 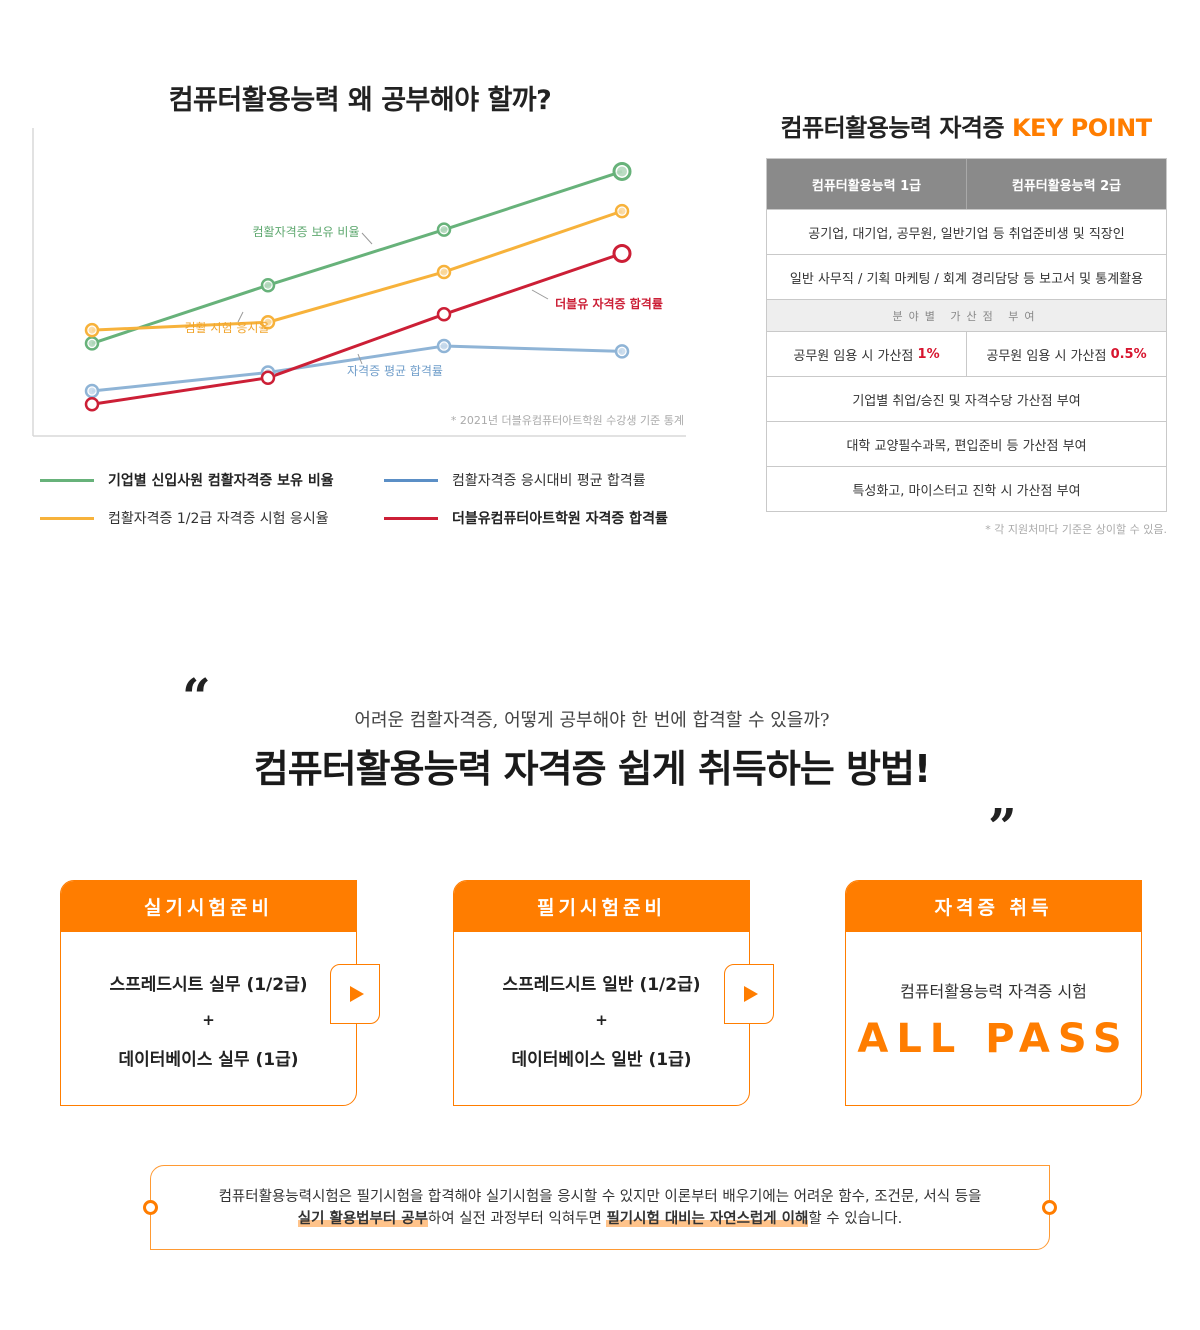 What do you see at coordinates (966, 279) in the screenshot?
I see `table-cell: 일반 사무직 / 기획 마케팅 / 회계 경리담당 등 보고서 및 통계활용` at bounding box center [966, 279].